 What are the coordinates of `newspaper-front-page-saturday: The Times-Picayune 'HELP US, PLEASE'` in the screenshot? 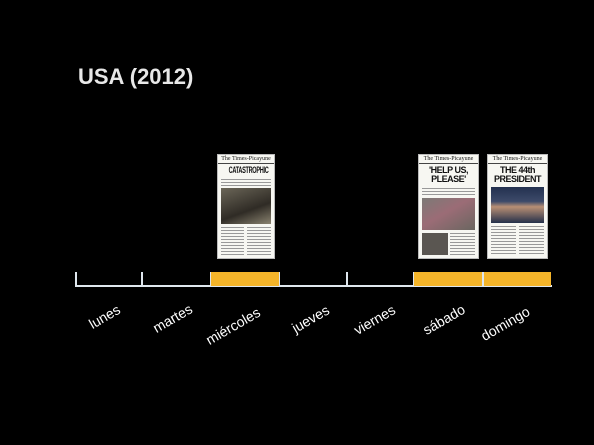 It's located at (448, 206).